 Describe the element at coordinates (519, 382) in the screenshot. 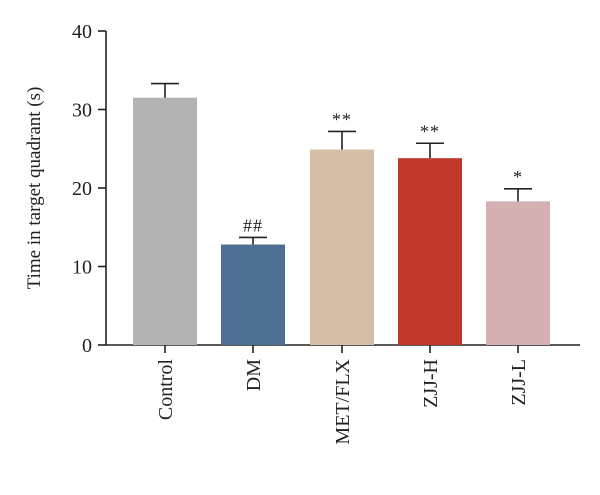

I see `x-tick-label: ZJJ-L` at that location.